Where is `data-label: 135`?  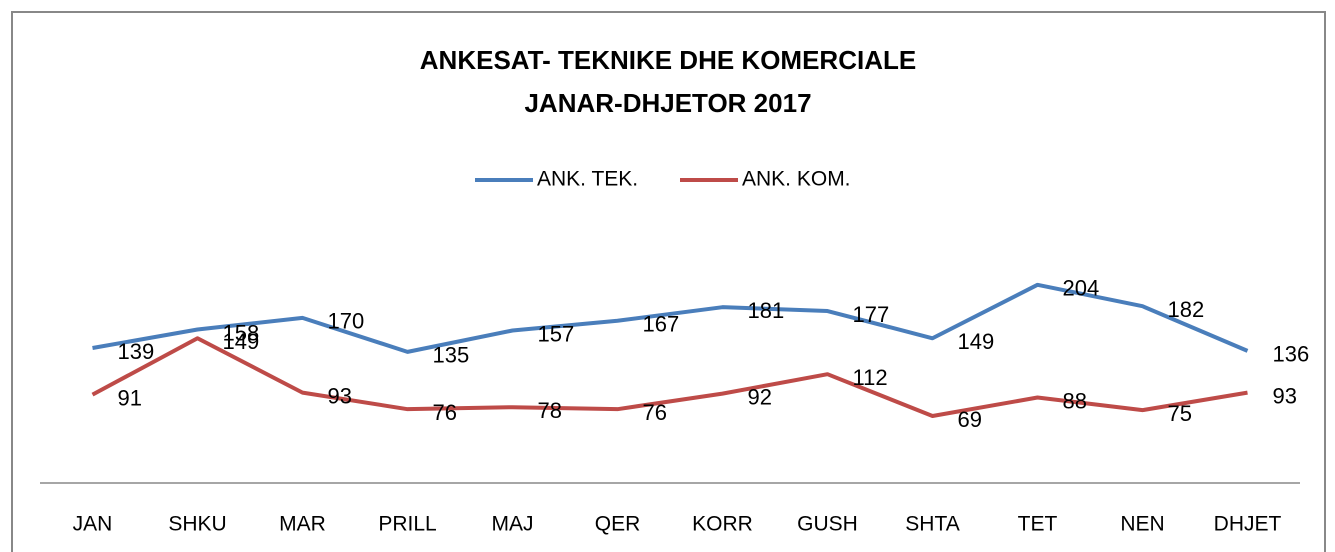
data-label: 135 is located at coordinates (451, 355).